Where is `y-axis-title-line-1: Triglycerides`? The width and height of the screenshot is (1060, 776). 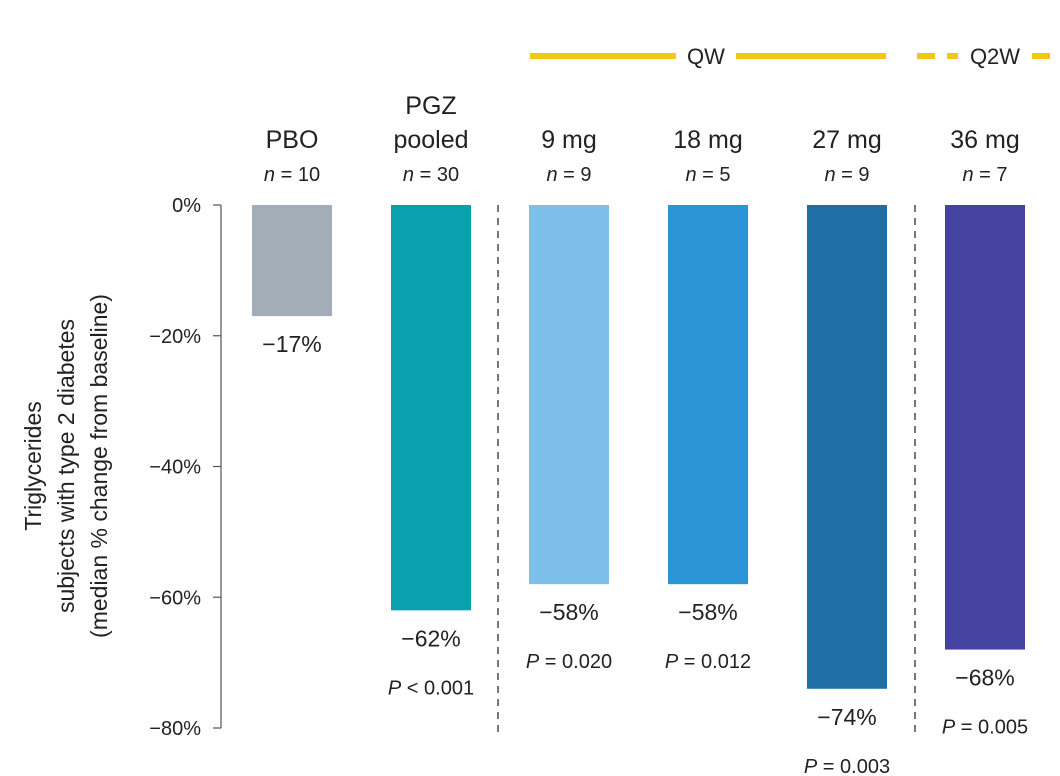 y-axis-title-line-1: Triglycerides is located at coordinates (33, 466).